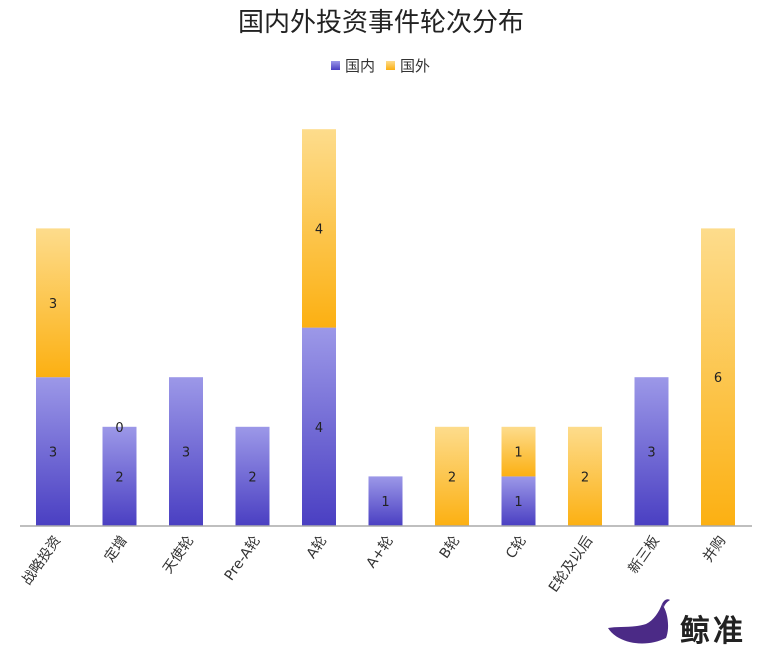 This screenshot has height=656, width=769. I want to click on data-label-domestic-7: 1, so click(518, 502).